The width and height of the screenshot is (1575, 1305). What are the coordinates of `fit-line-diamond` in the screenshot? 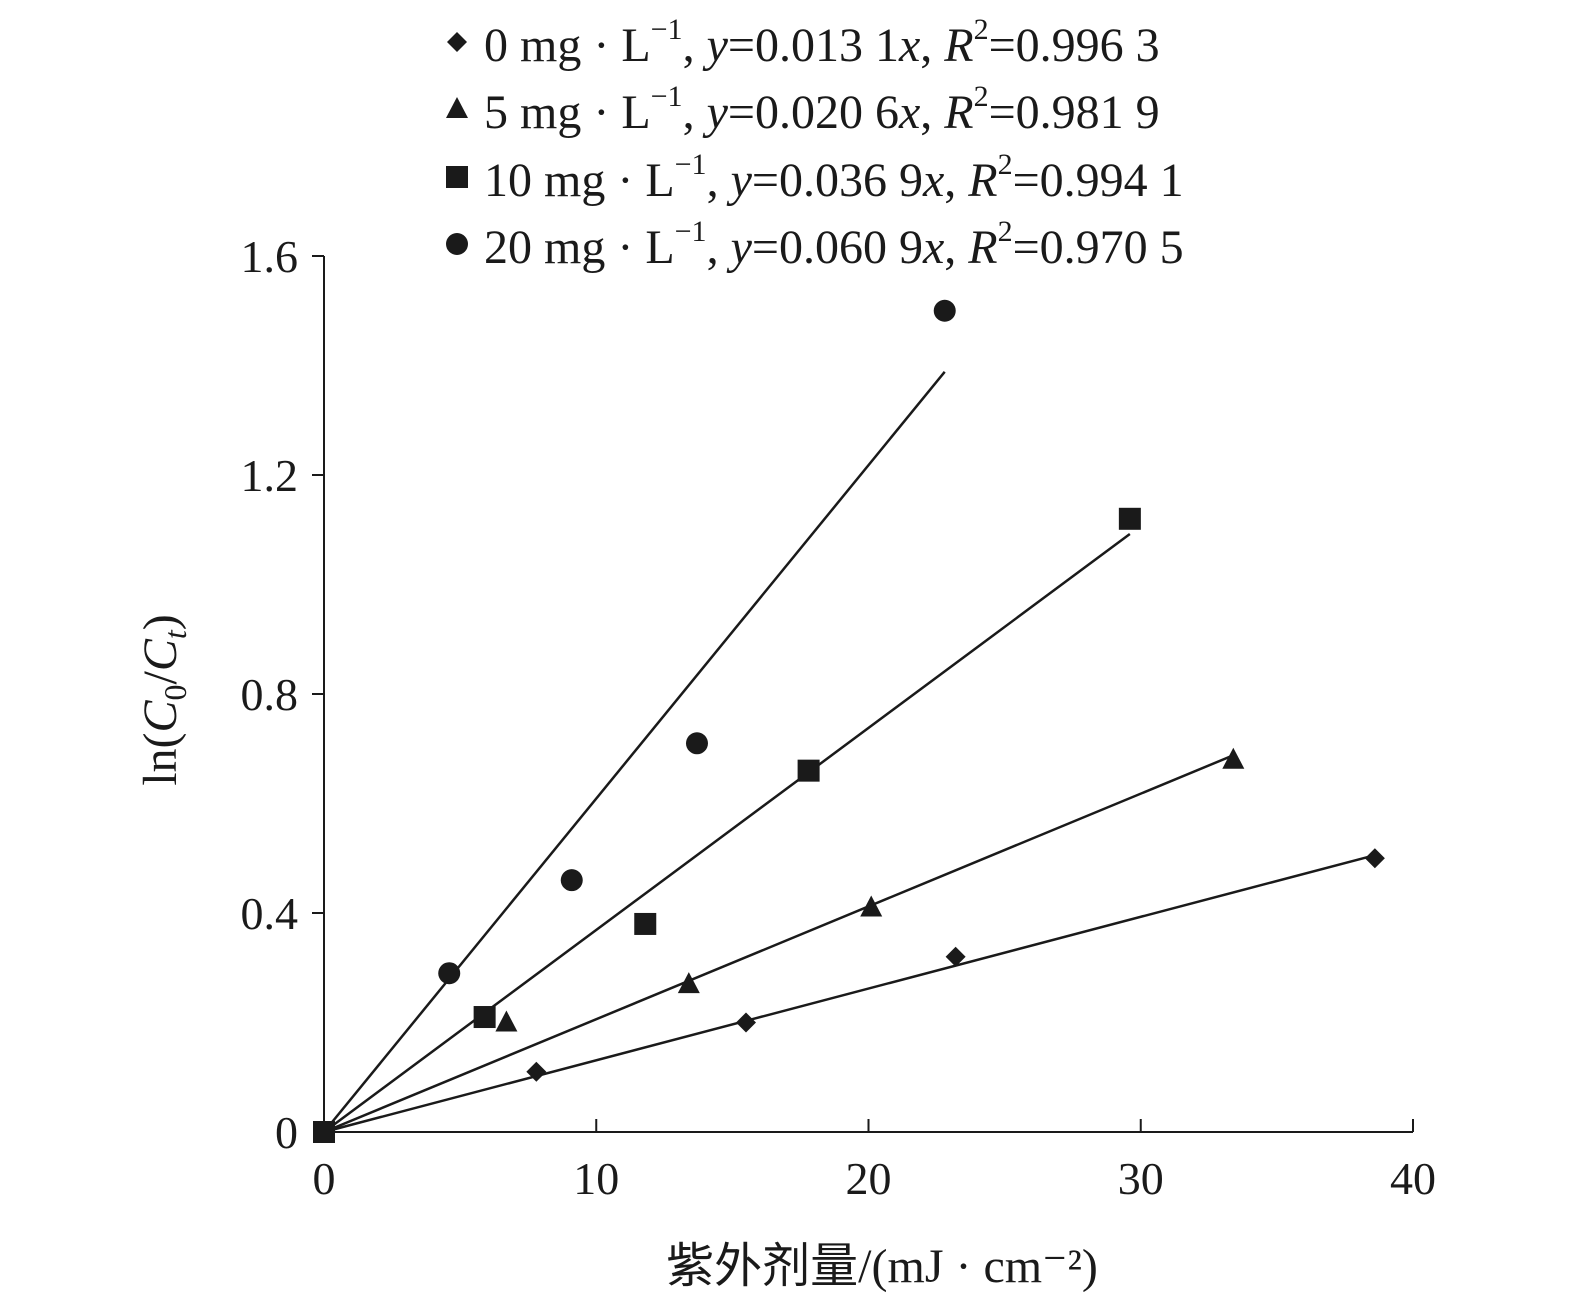 It's located at (849, 993).